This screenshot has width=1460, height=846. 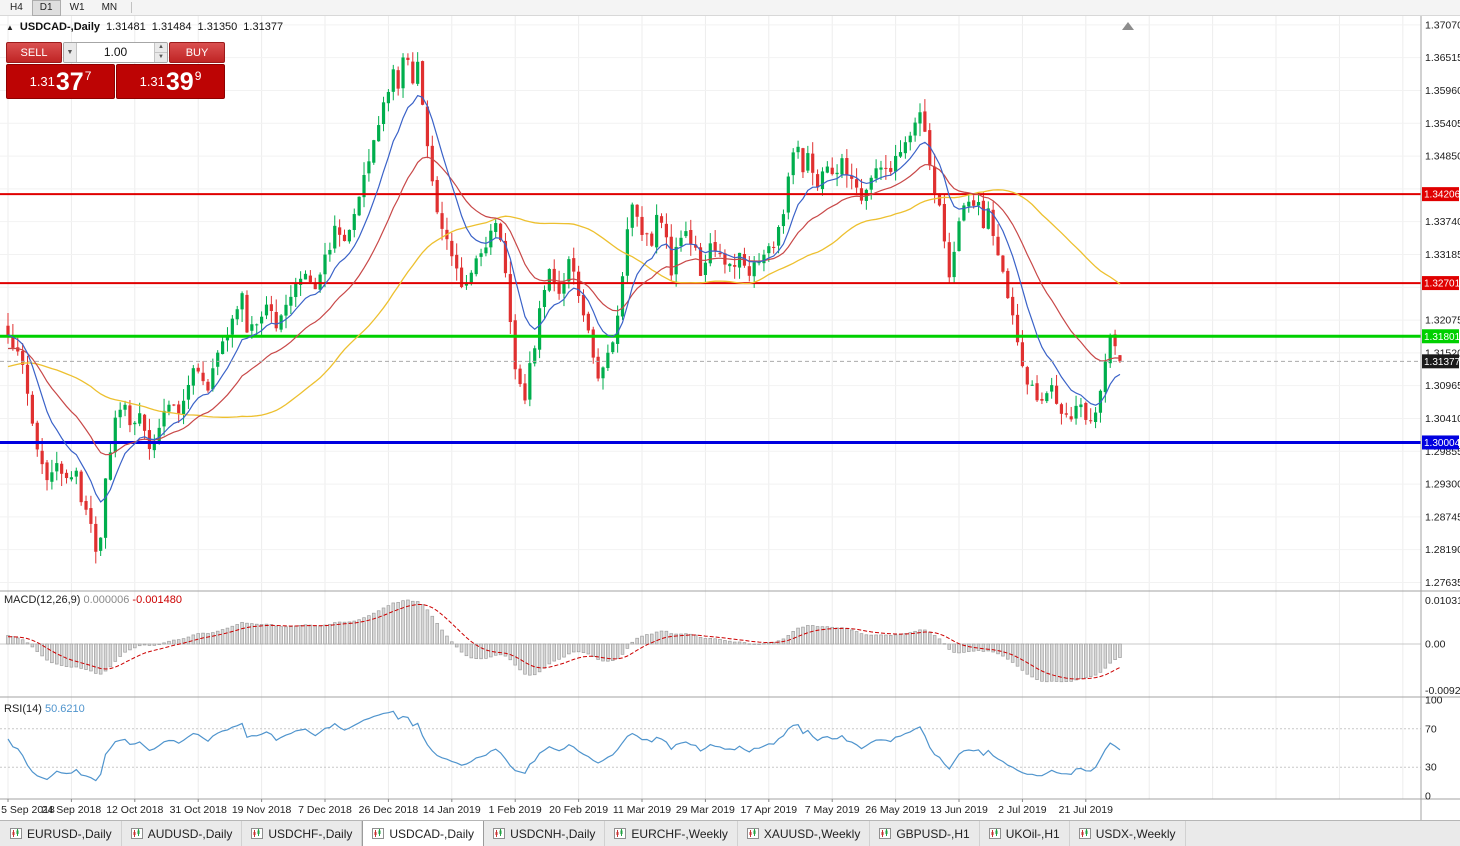 I want to click on svg-text: 1.30410, so click(x=1442, y=419).